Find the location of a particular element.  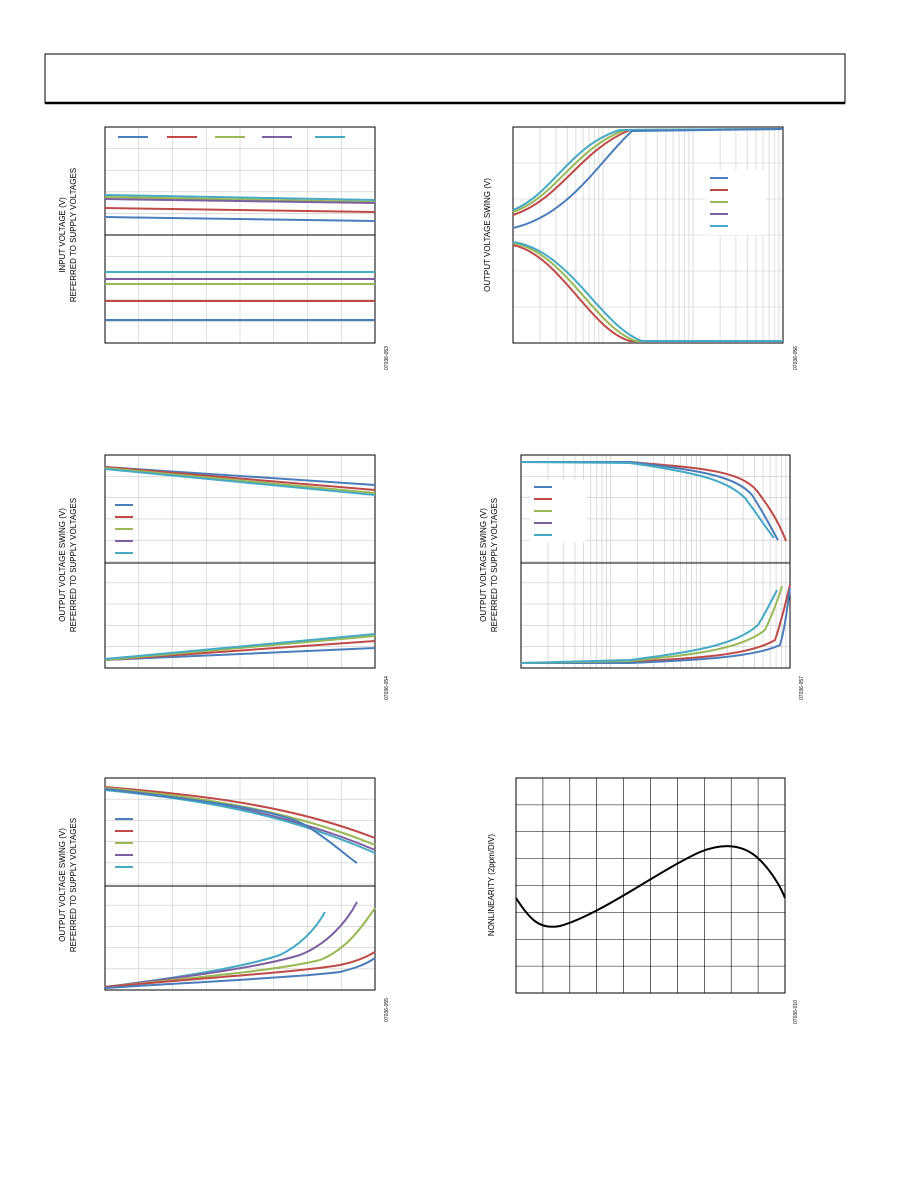

figure-code: 07036-055 is located at coordinates (387, 1010).